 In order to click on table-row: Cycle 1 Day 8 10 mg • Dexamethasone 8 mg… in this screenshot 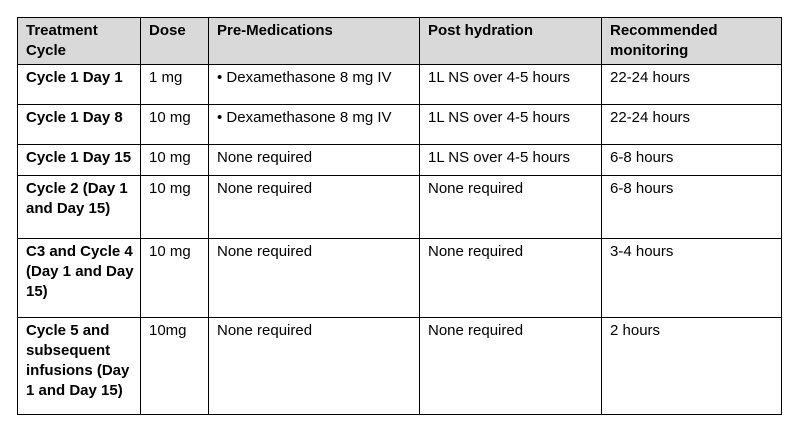, I will do `click(399, 124)`.